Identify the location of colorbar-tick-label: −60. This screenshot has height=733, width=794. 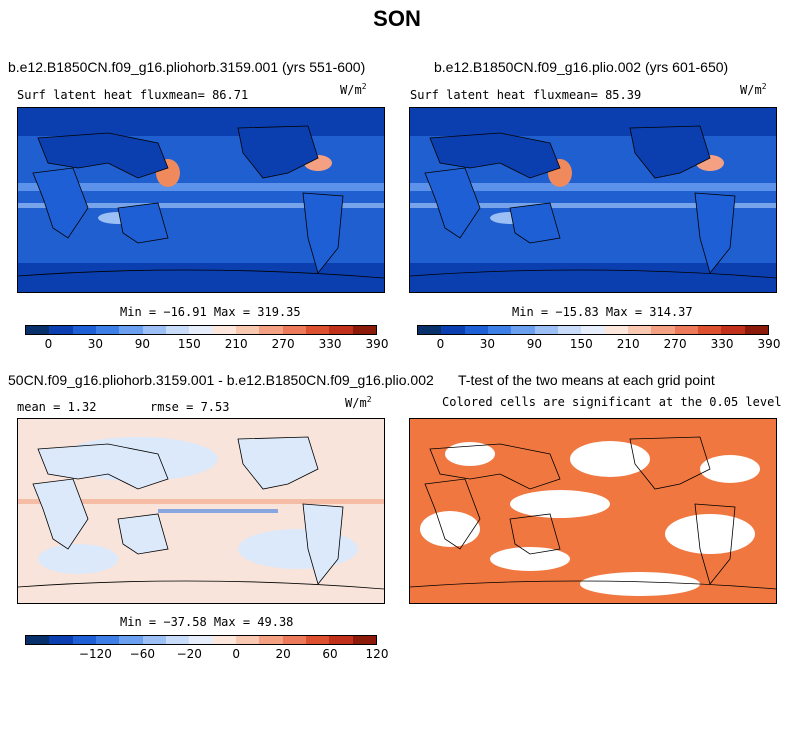
(142, 654).